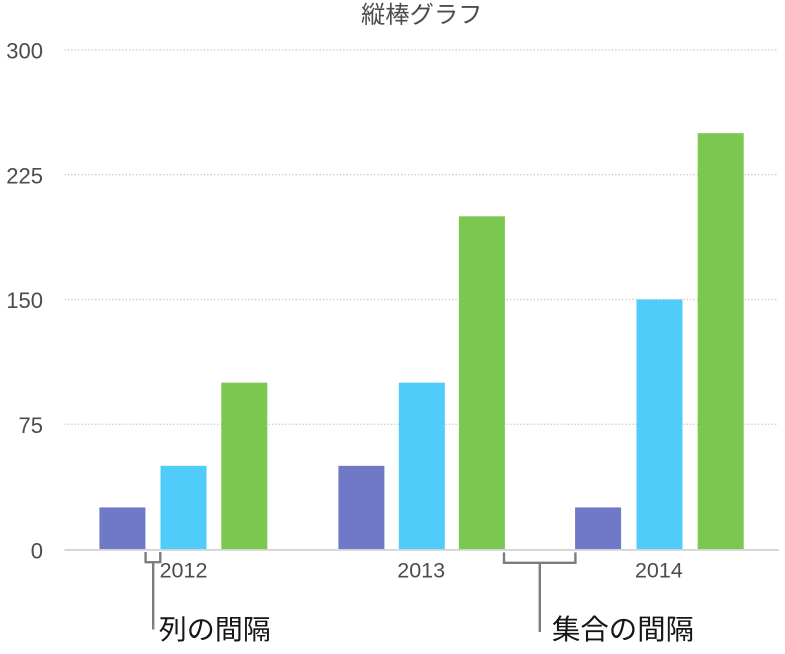 The width and height of the screenshot is (785, 654). What do you see at coordinates (421, 571) in the screenshot?
I see `svg-text: 2013` at bounding box center [421, 571].